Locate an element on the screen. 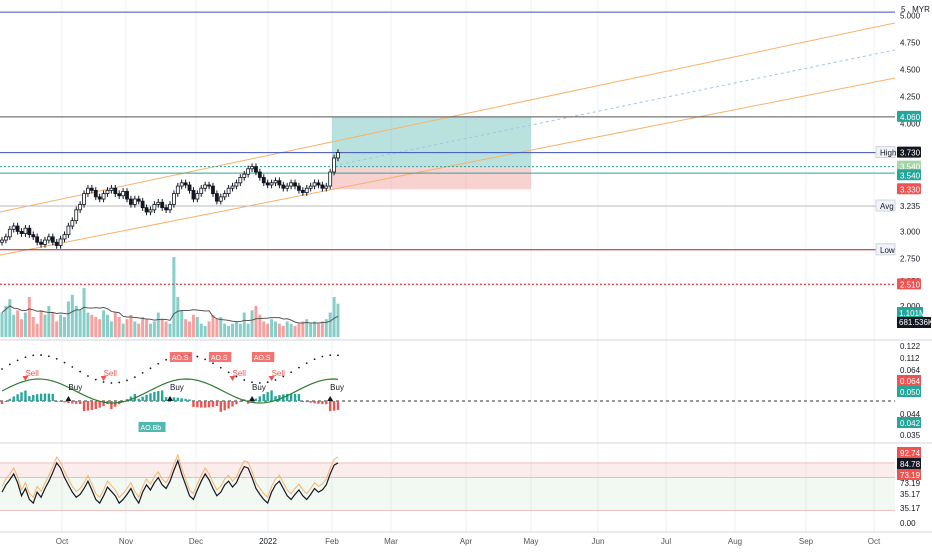 The width and height of the screenshot is (932, 555). volume-badge-label: 1.101M is located at coordinates (912, 313).